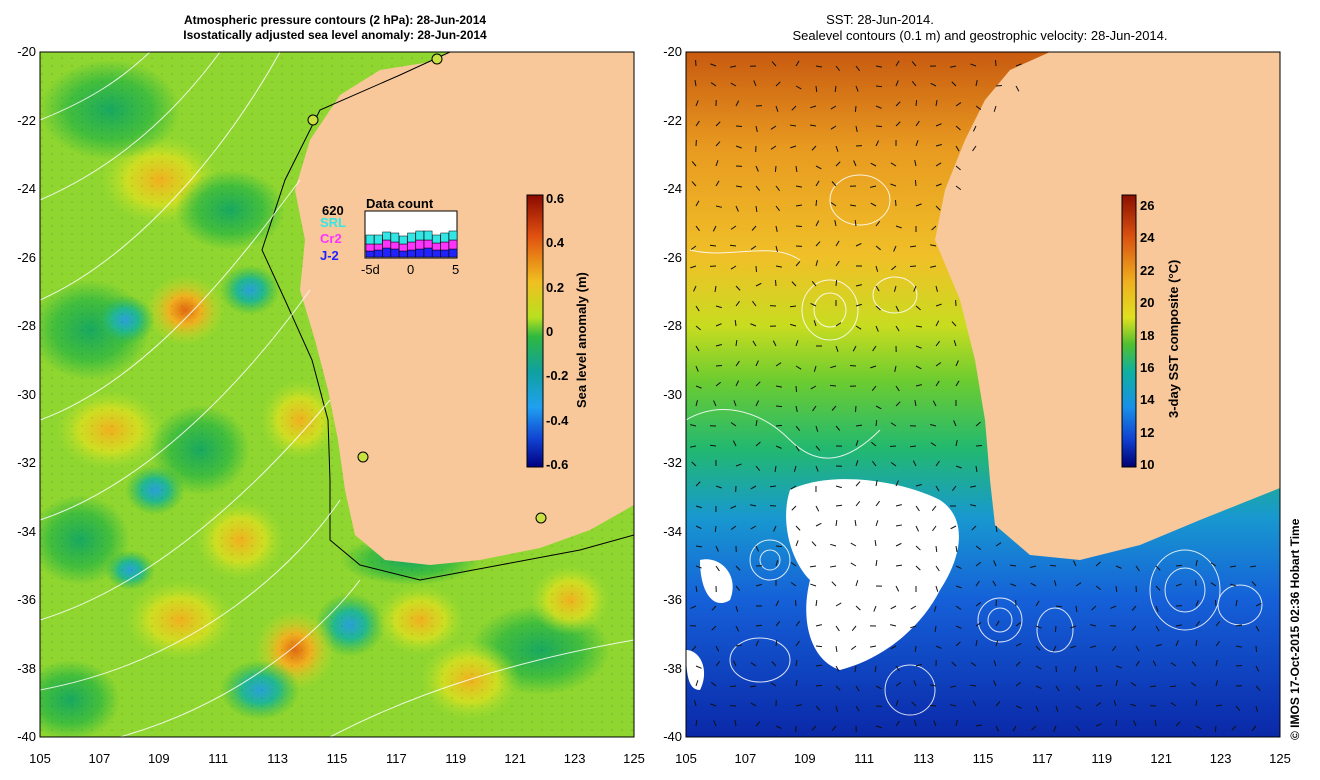 This screenshot has height=780, width=1320. I want to click on left-x-tick-label: 107, so click(99, 758).